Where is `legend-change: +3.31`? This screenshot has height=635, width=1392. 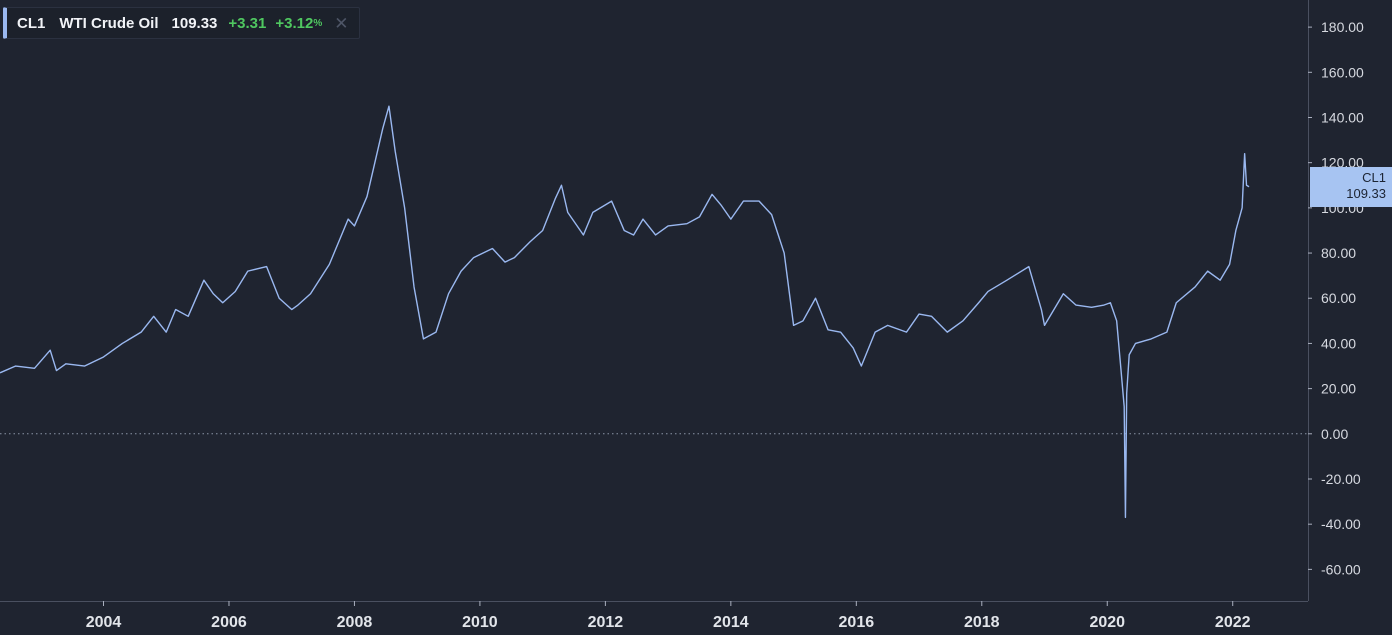 legend-change: +3.31 is located at coordinates (247, 23).